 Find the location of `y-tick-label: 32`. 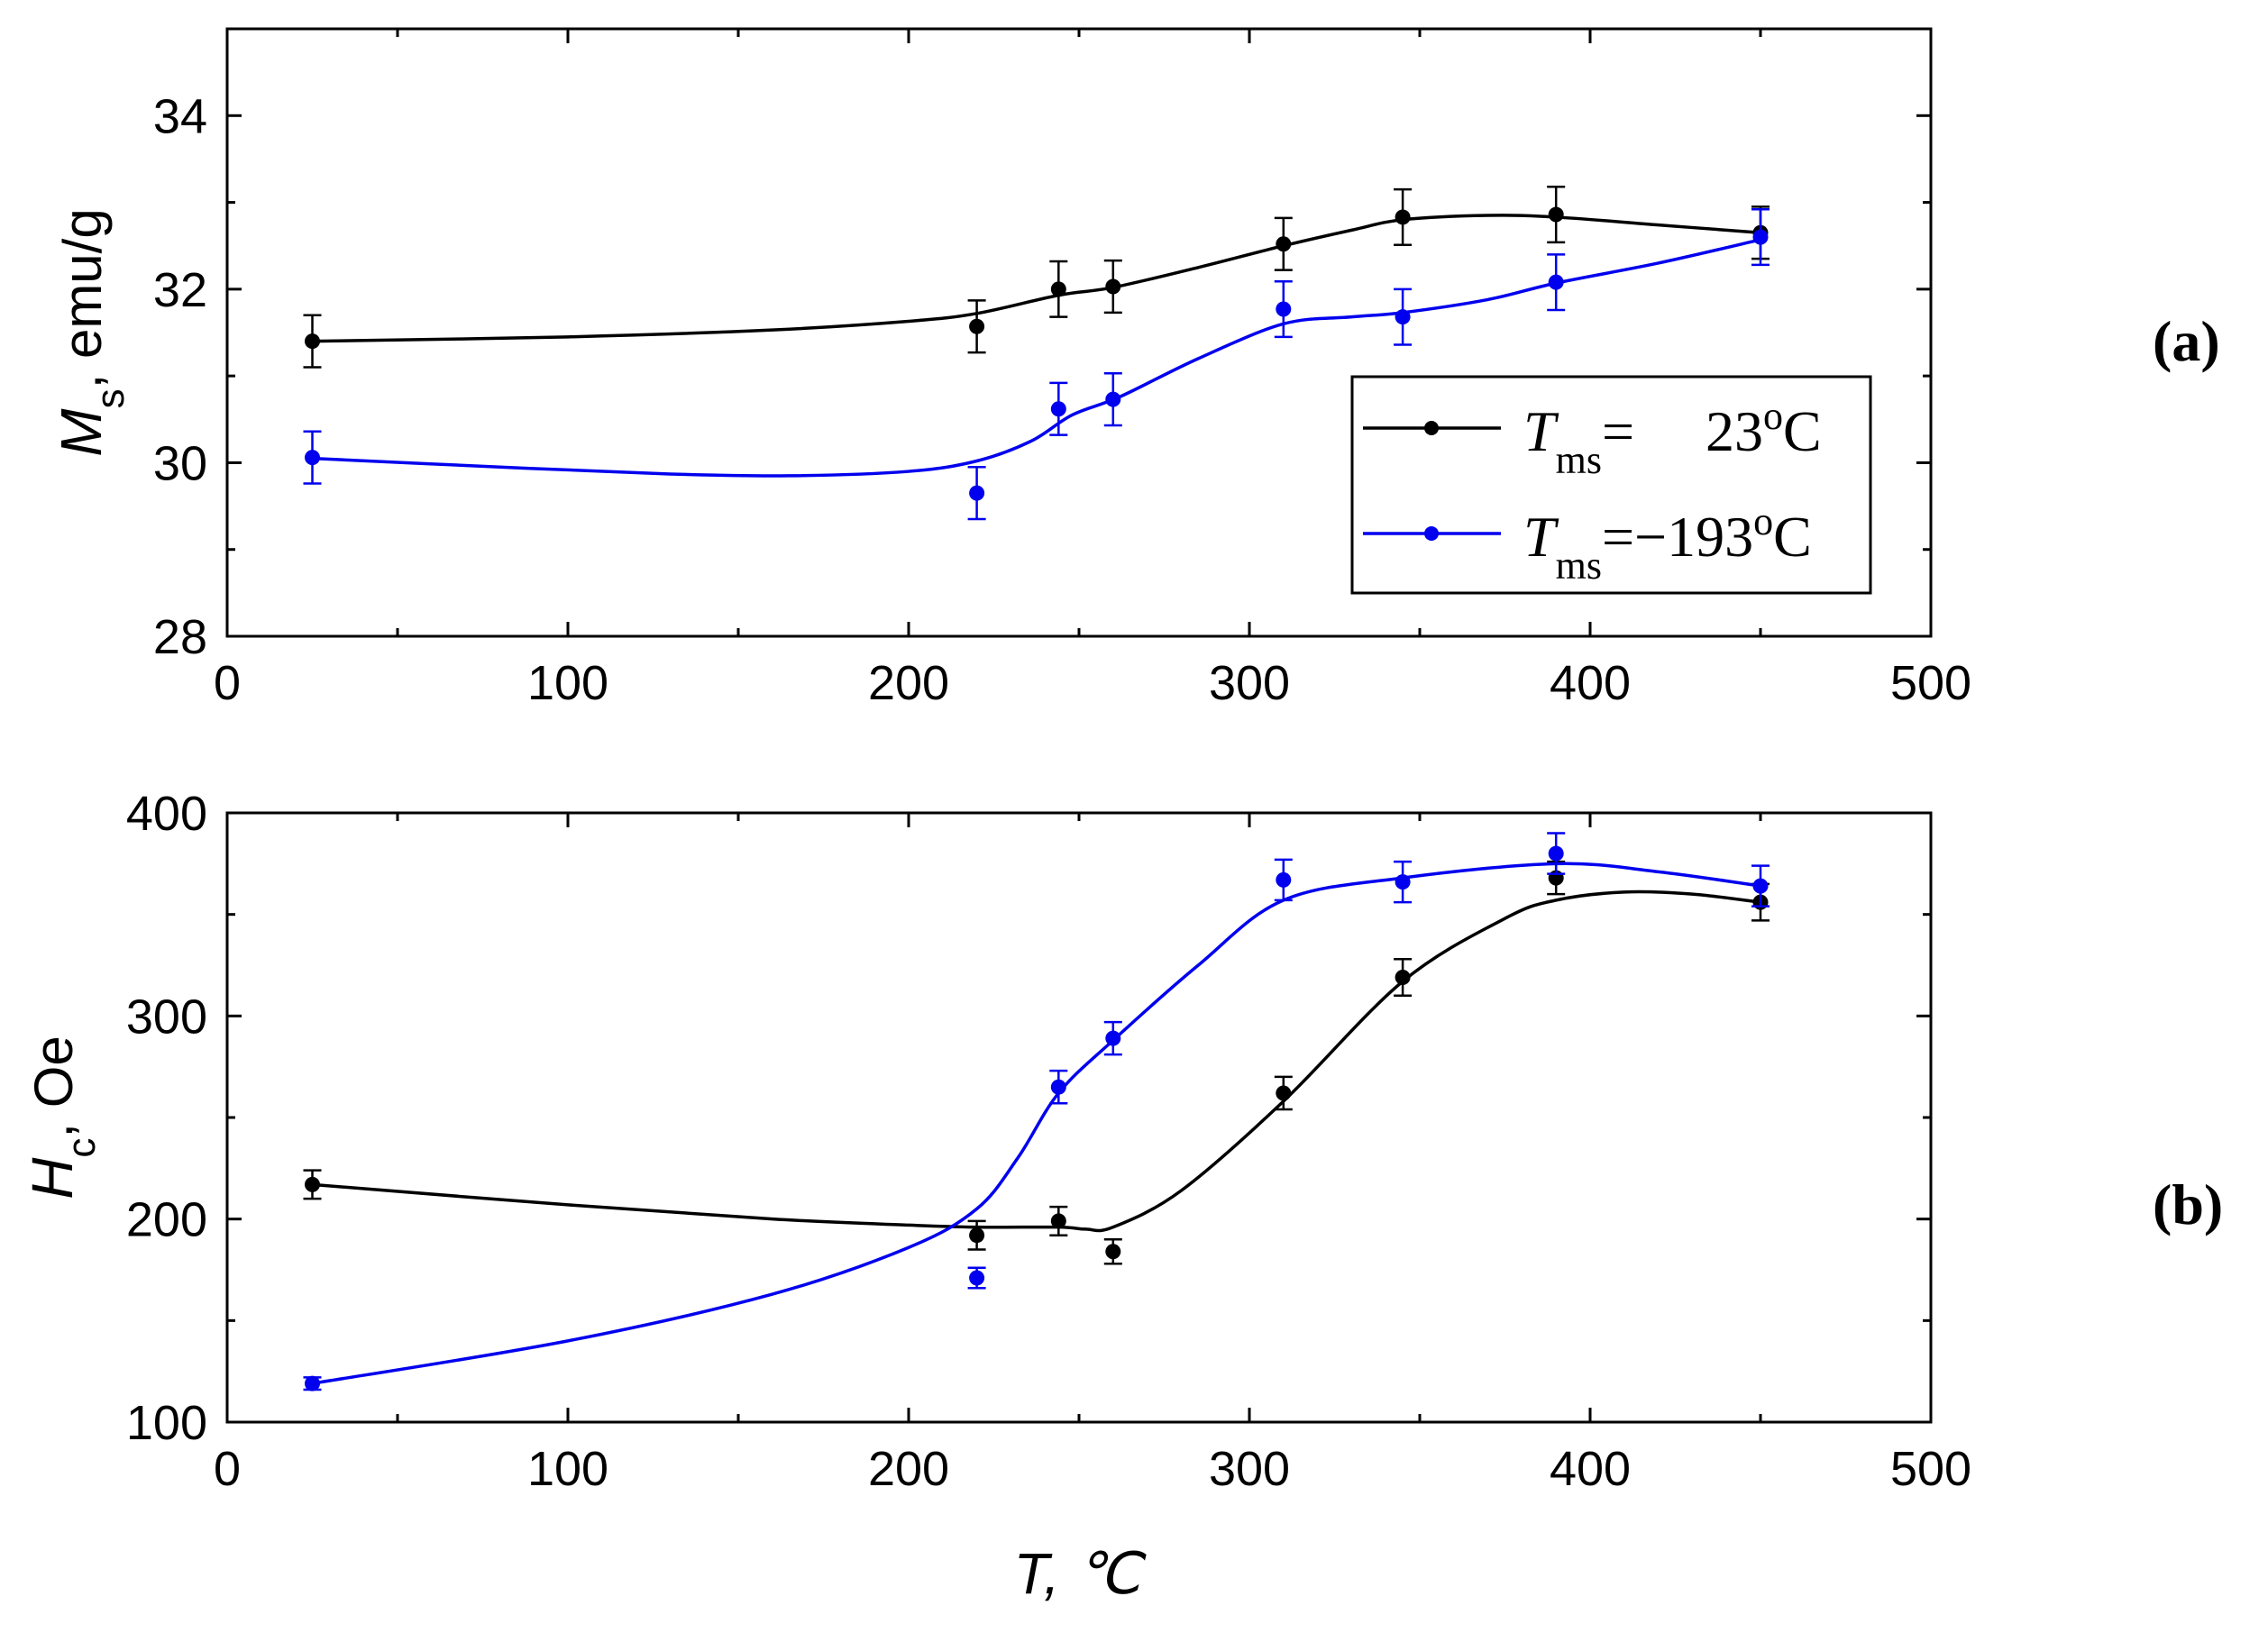

y-tick-label: 32 is located at coordinates (180, 290).